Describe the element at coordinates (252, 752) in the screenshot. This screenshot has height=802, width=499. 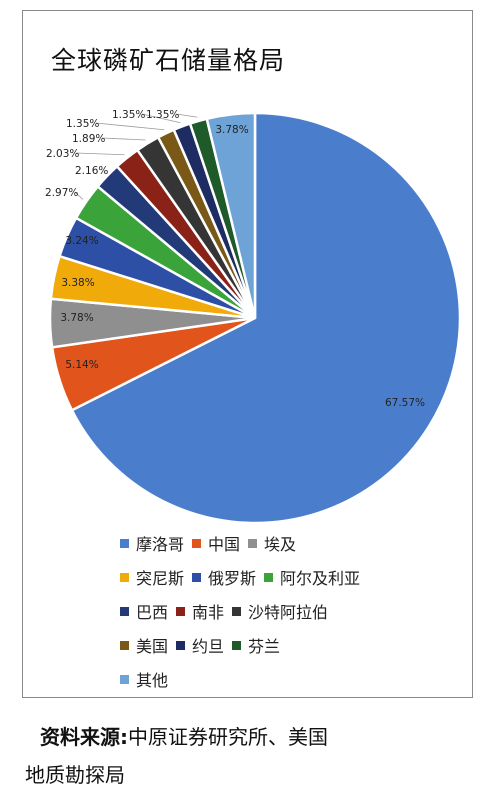
I see `source-note: 资料来源:中原证券研究所、美国 地质勘探局` at that location.